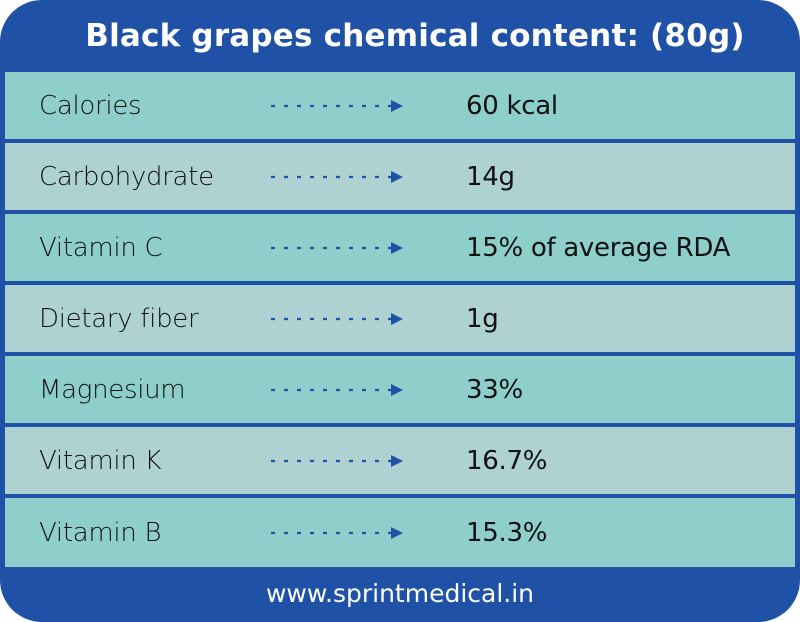 The image size is (800, 622). I want to click on table-row-vitamin-c: Vitamin C 15% of average RDA, so click(400, 247).